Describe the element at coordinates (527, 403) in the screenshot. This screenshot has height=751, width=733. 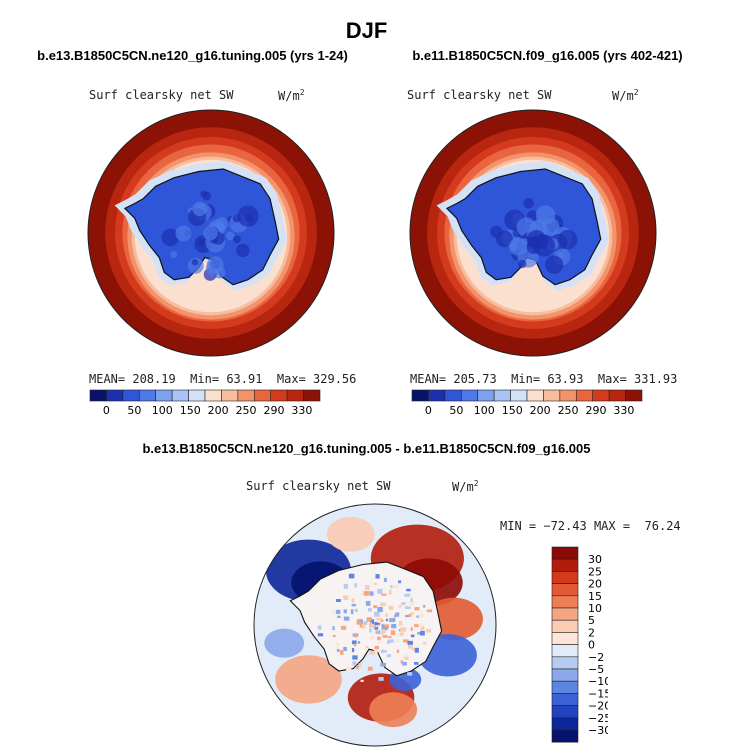
I see `panel-2-colorbar: 0 50 100 150 200 250 290 330` at that location.